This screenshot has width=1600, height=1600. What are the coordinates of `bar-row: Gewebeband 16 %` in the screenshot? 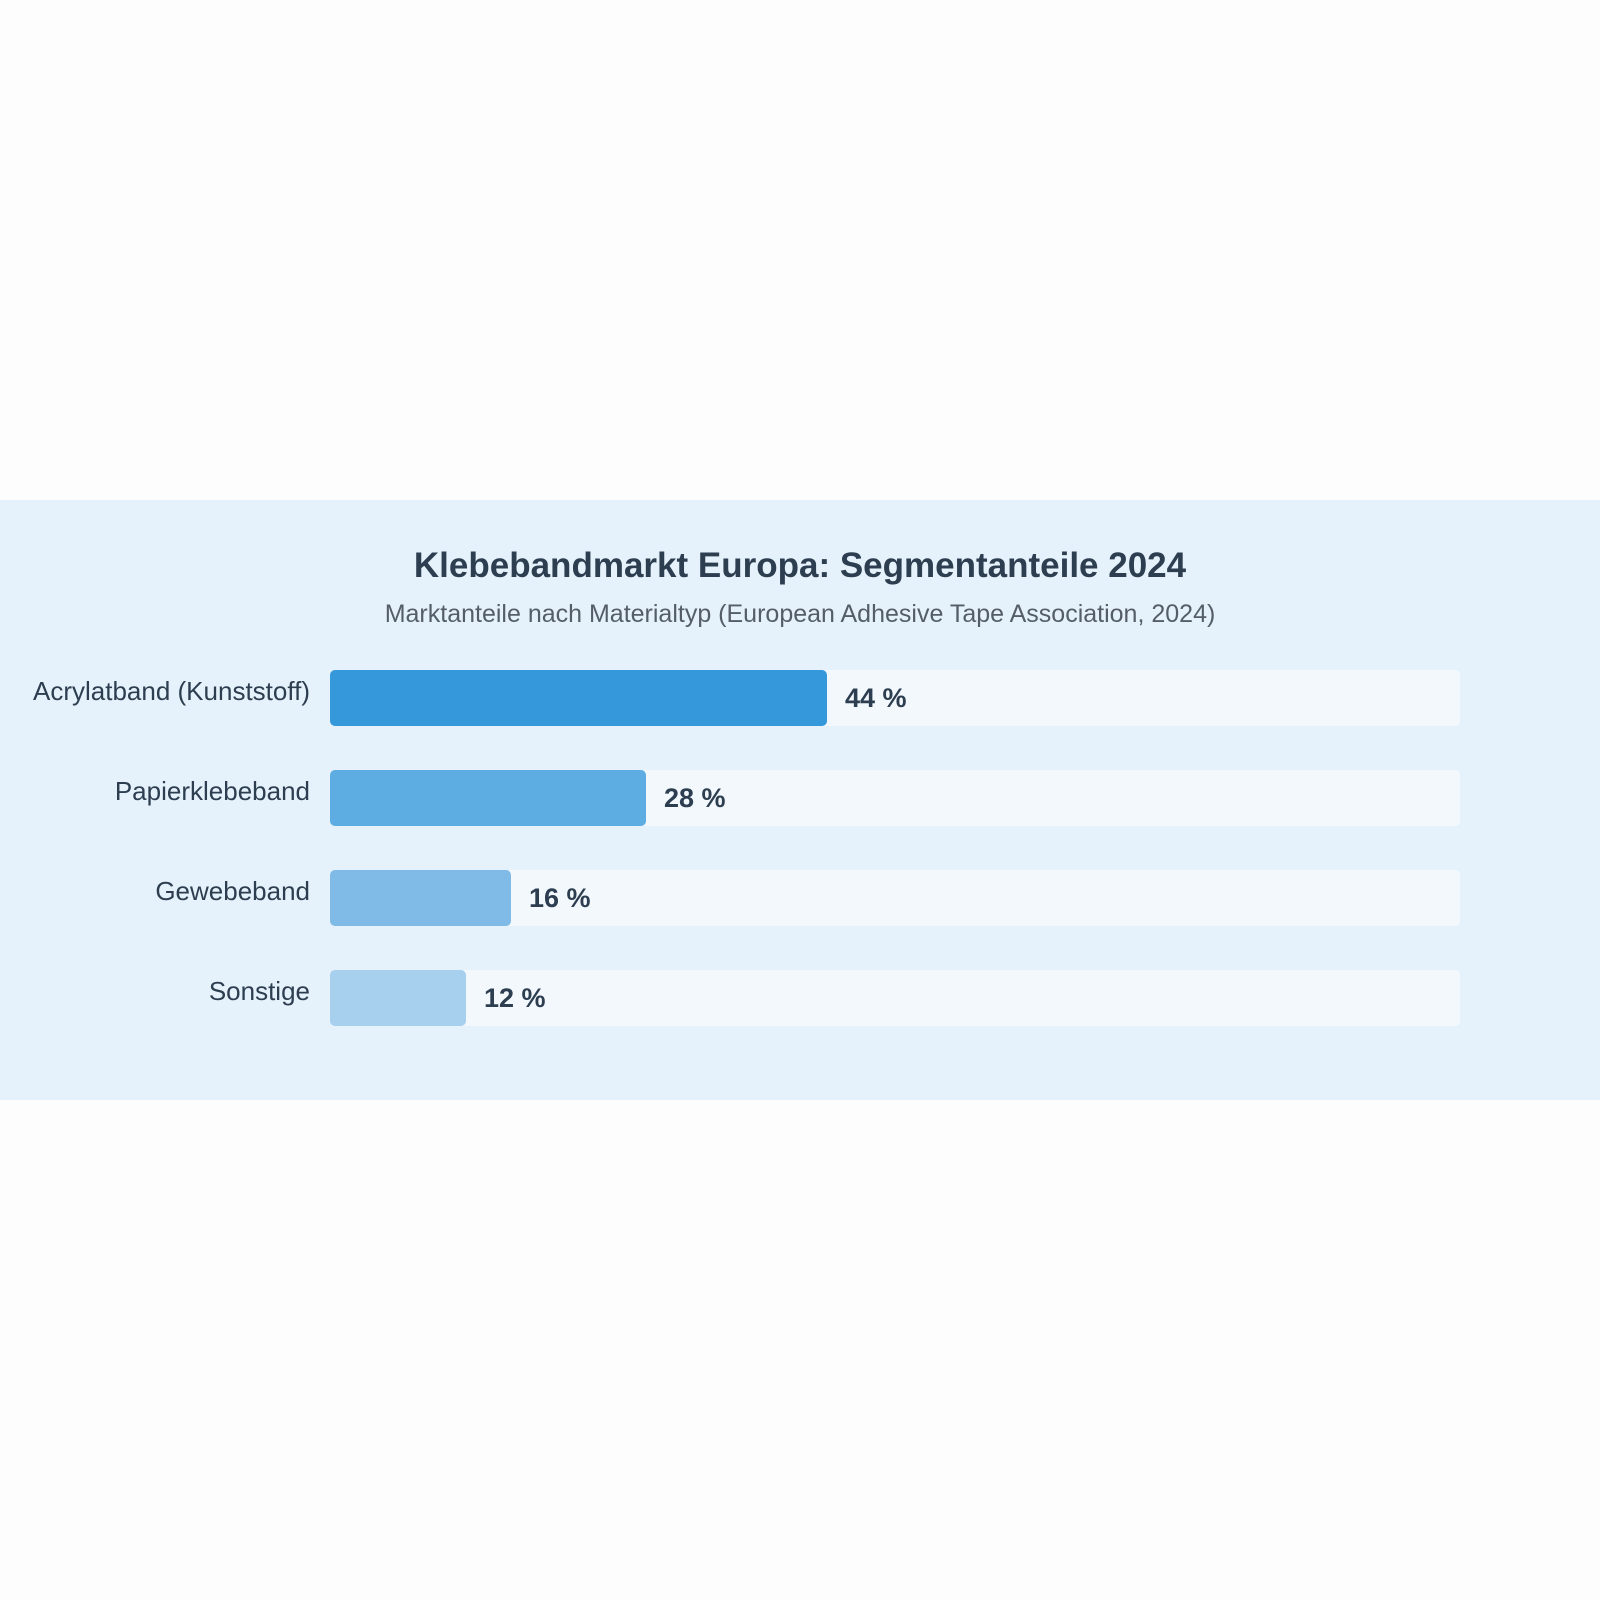 It's located at (800, 898).